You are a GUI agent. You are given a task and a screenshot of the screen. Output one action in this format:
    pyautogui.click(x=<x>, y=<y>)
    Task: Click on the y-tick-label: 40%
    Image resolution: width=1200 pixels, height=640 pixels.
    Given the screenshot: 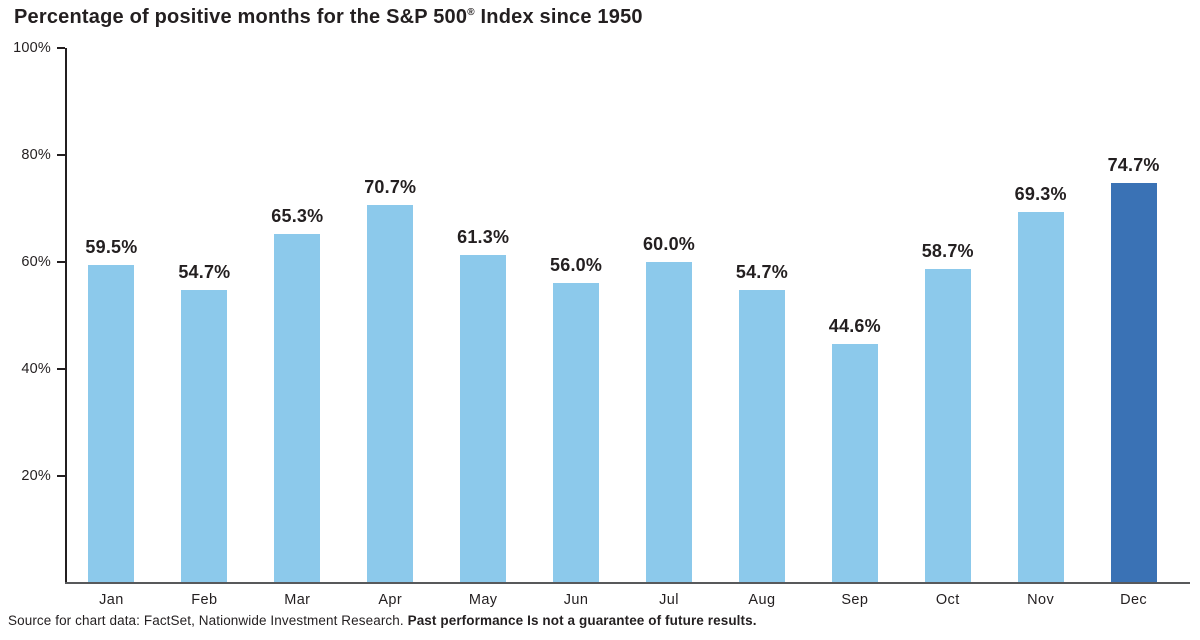 What is the action you would take?
    pyautogui.click(x=36, y=369)
    